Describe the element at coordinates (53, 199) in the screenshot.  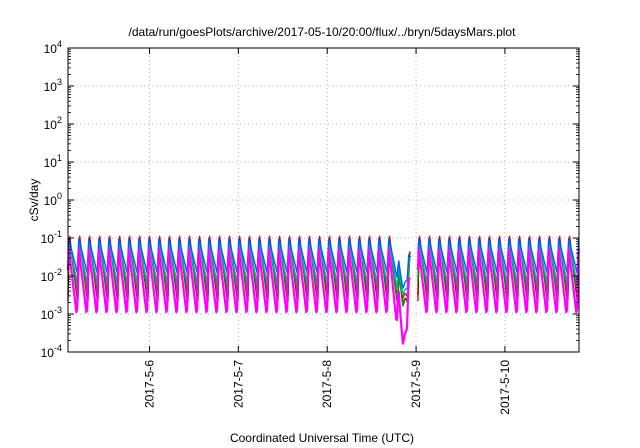
I see `y-tick-label: 10⁰` at that location.